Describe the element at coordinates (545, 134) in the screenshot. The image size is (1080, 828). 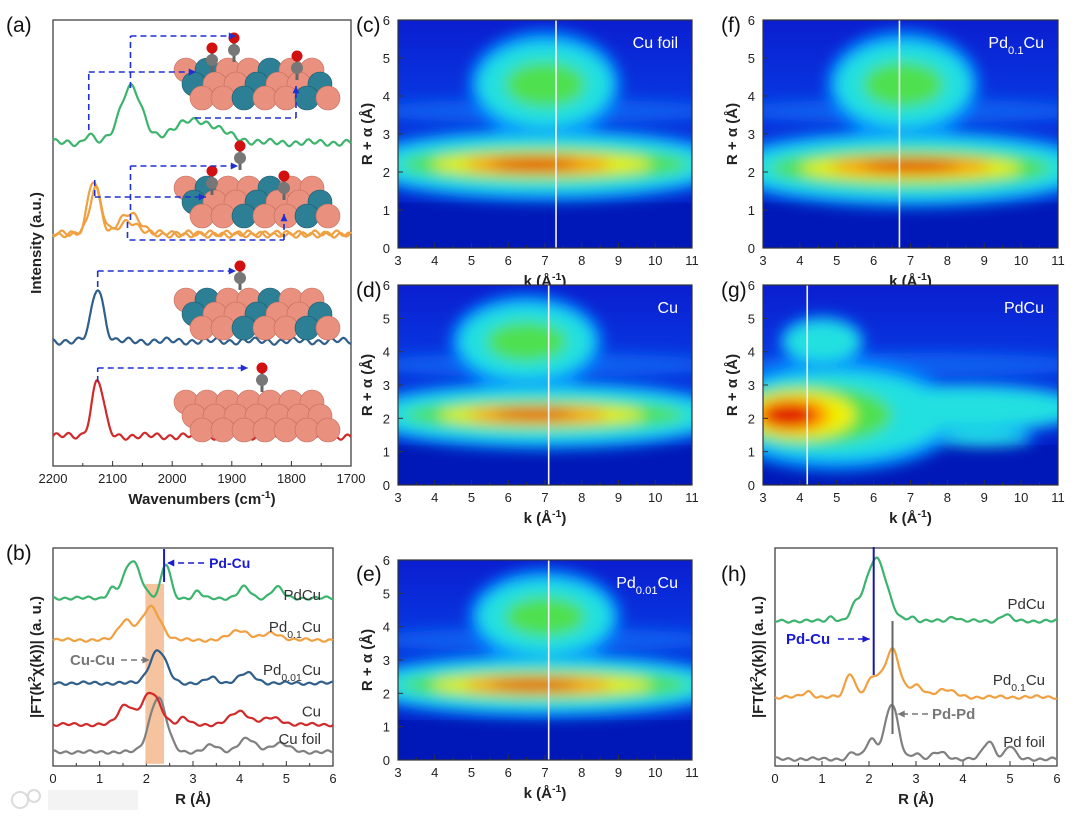
I see `heatmap` at that location.